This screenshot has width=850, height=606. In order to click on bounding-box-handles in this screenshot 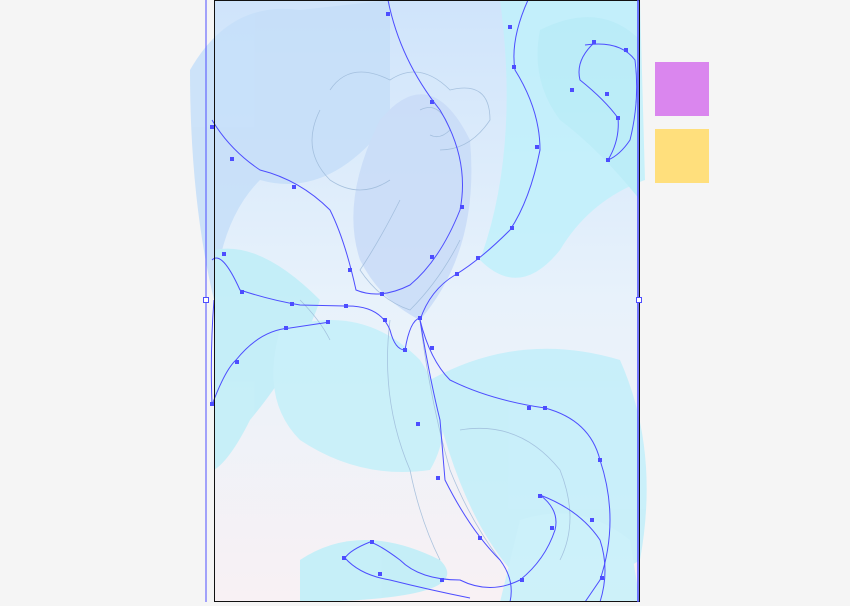, I will do `click(422, 300)`.